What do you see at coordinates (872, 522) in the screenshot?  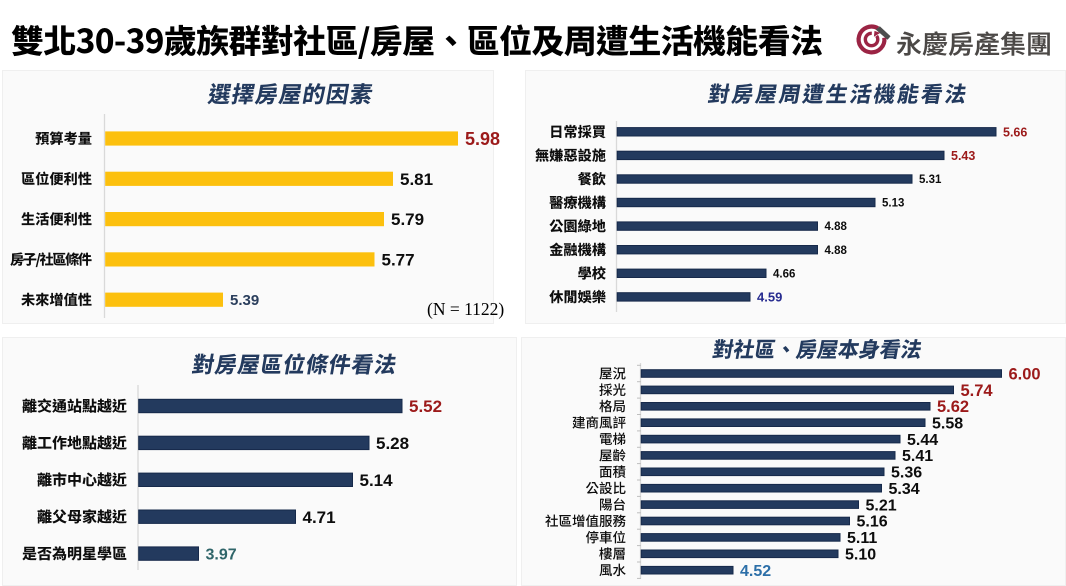 I see `svg-text: 5.16` at bounding box center [872, 522].